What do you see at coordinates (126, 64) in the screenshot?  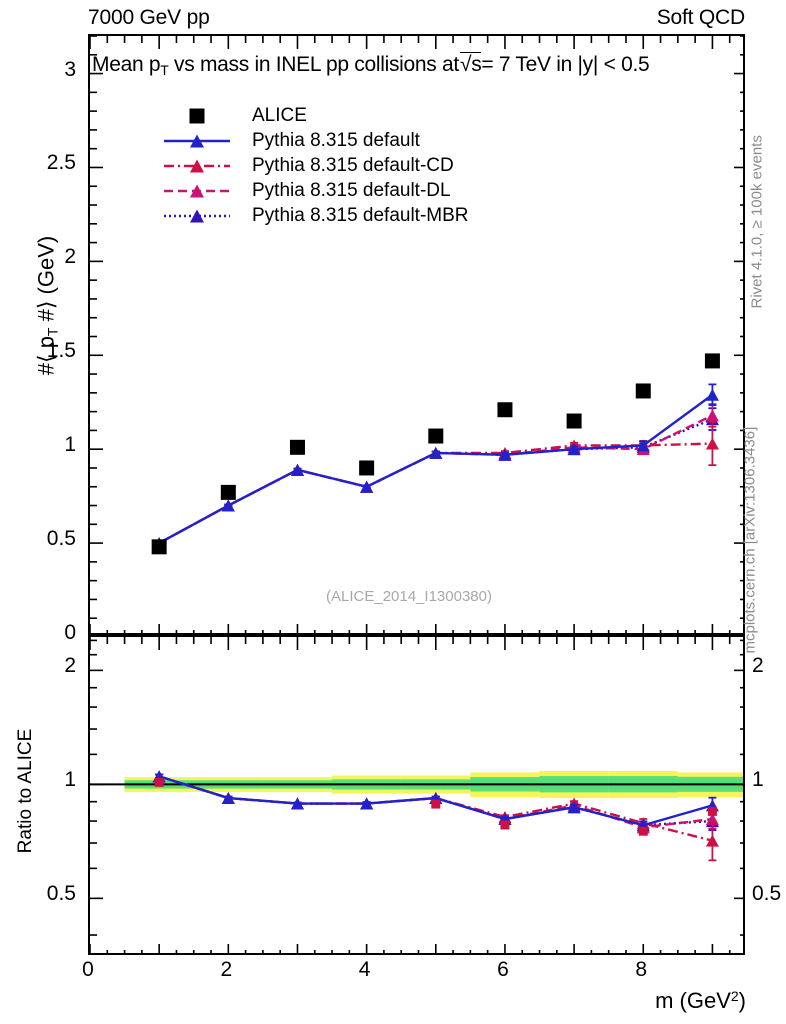 I see `title-pre: Mean p` at bounding box center [126, 64].